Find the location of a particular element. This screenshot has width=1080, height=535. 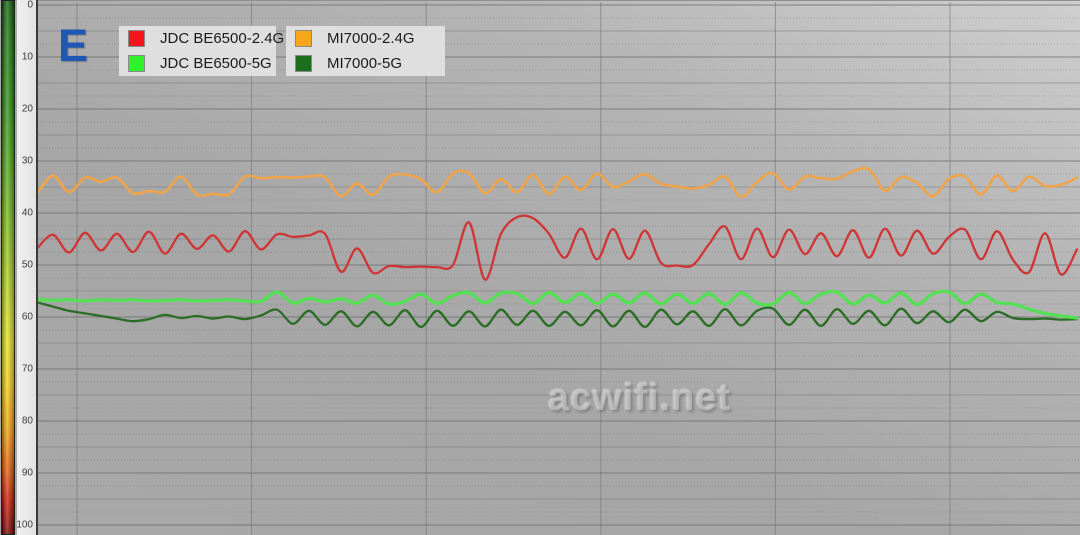

y-axis-tick-label: 10 is located at coordinates (27, 57).